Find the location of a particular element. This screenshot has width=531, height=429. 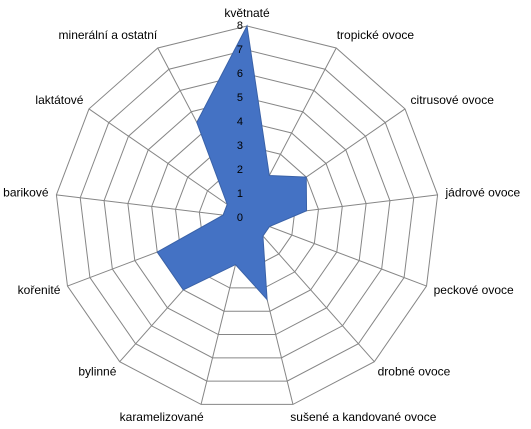

r-tick-label: 4 is located at coordinates (240, 122).